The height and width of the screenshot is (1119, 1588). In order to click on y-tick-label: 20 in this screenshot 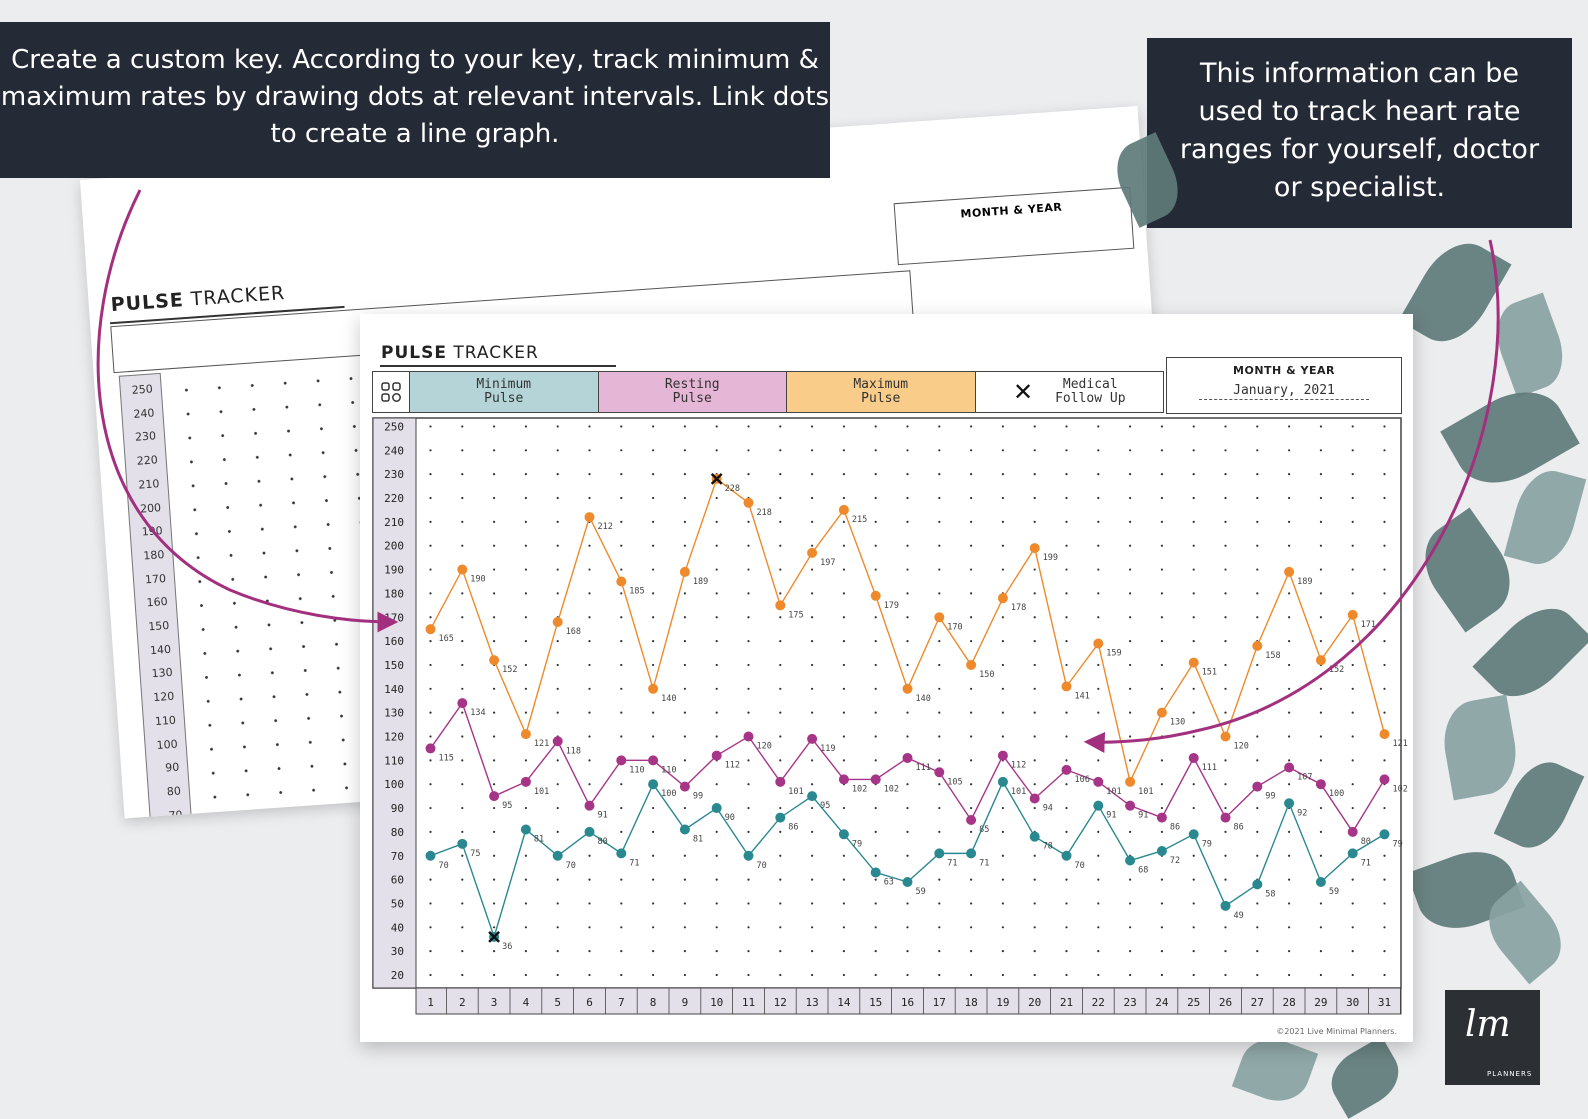, I will do `click(397, 975)`.